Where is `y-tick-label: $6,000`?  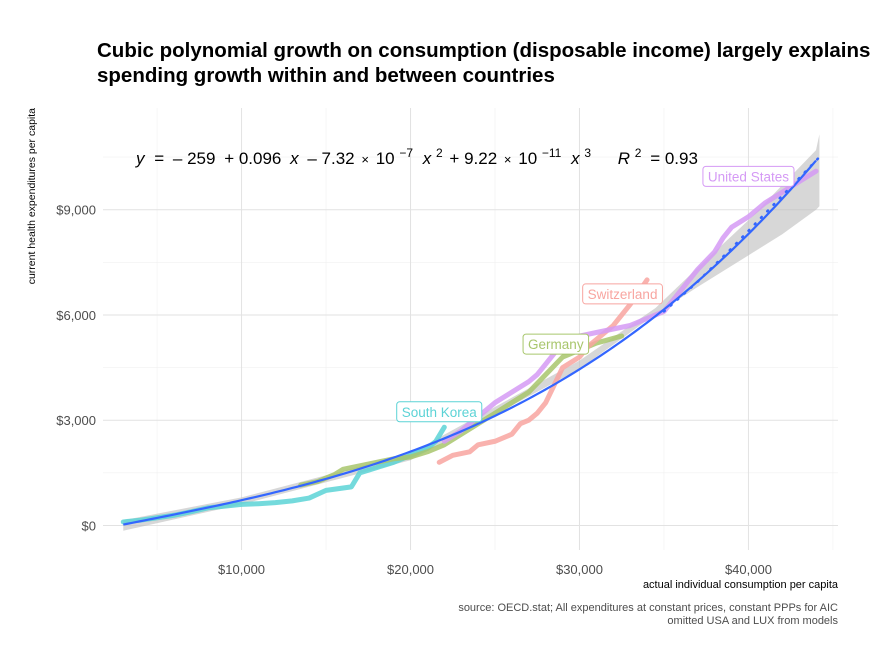 y-tick-label: $6,000 is located at coordinates (76, 315).